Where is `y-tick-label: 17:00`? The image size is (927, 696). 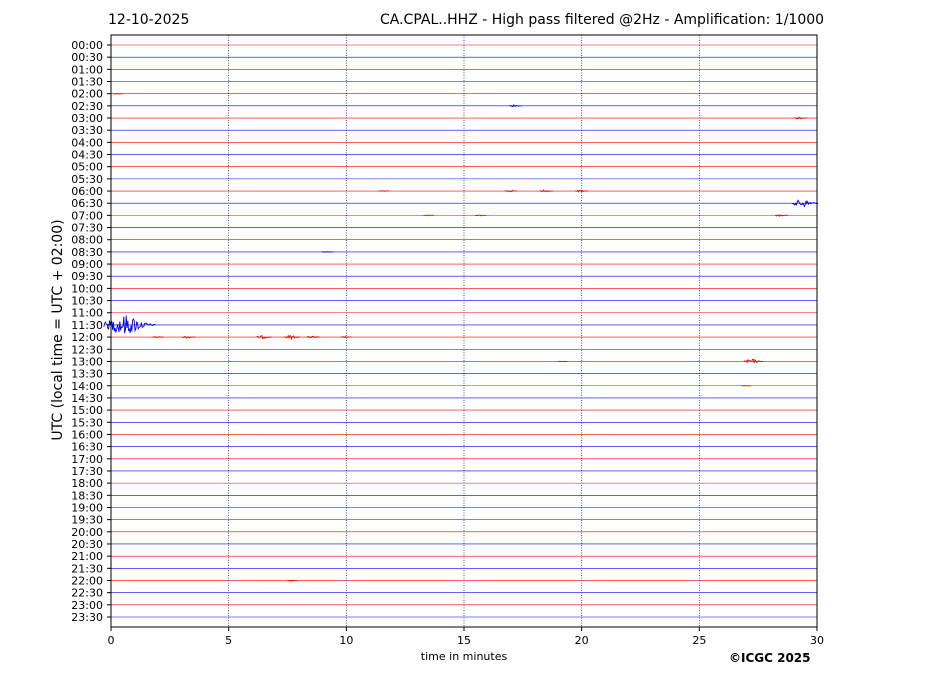 y-tick-label: 17:00 is located at coordinates (87, 459).